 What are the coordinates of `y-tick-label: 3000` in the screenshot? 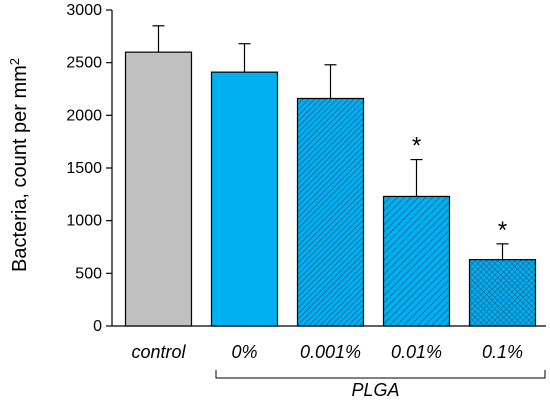 It's located at (84, 10).